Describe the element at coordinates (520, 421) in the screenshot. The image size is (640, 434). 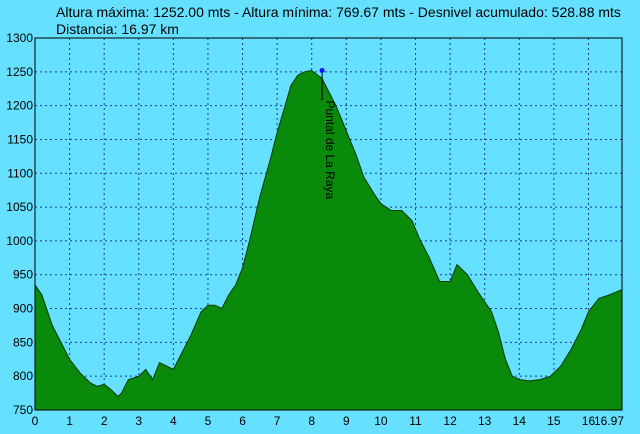
I see `x-tick-label: 14` at that location.